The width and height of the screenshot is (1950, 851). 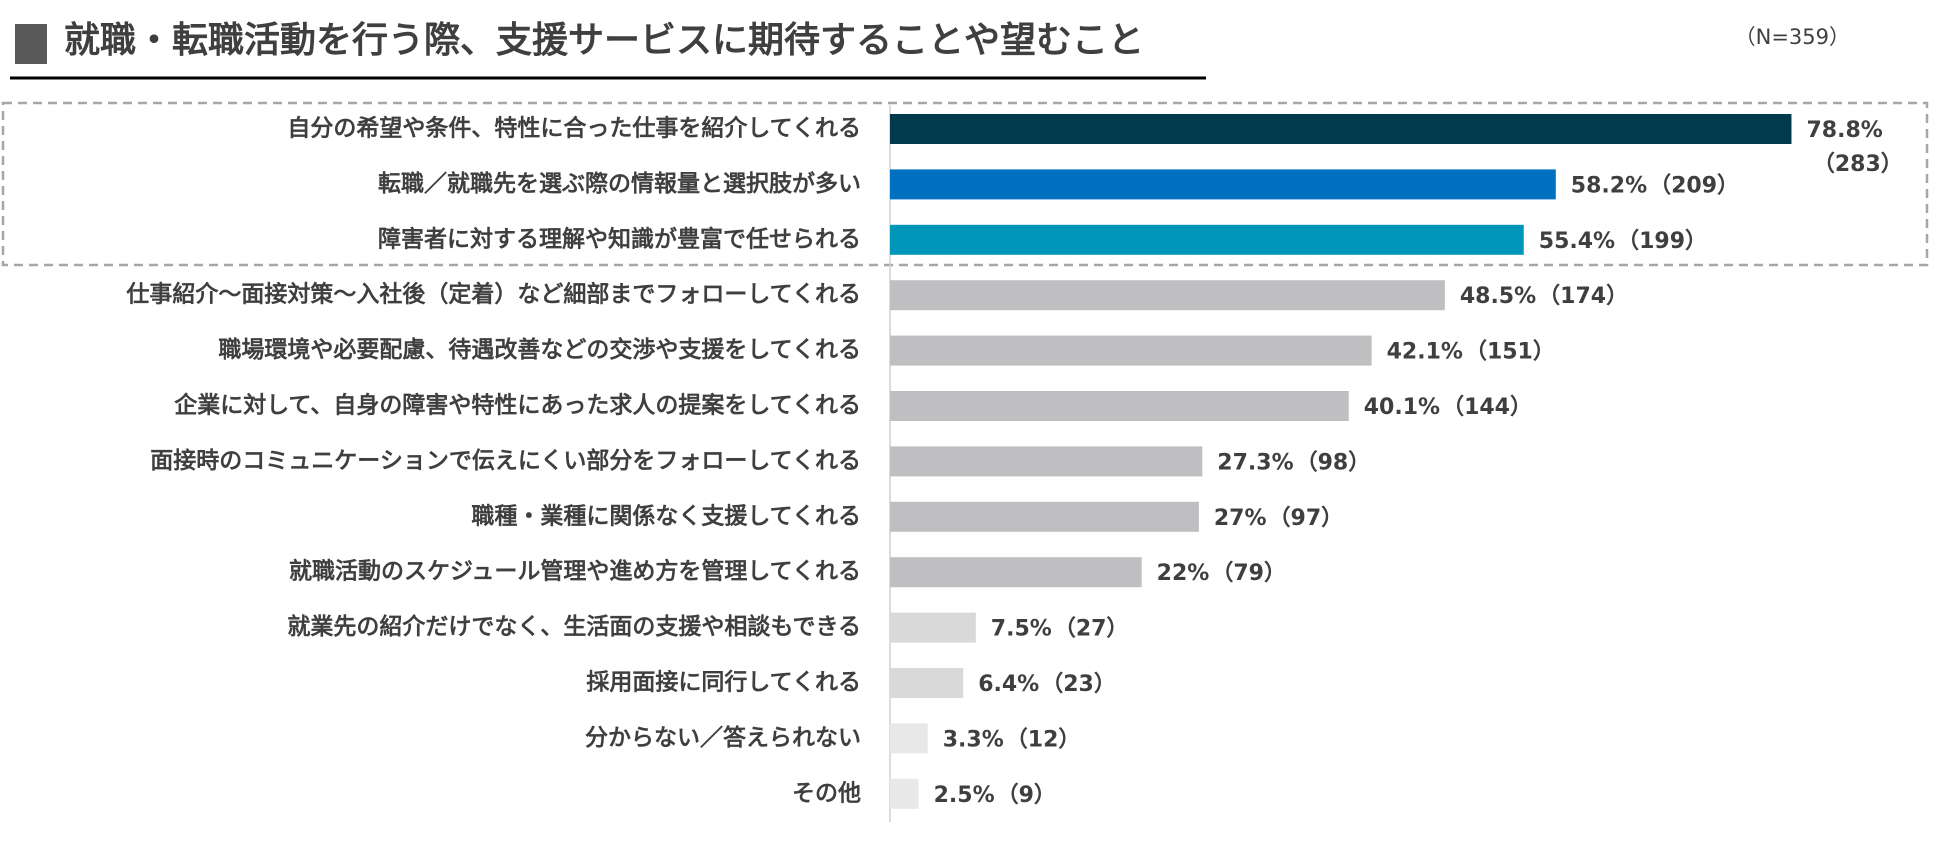 I want to click on category-label: 仕事紹介～面接対策～入社後（定着）など細部までフォローしてくれる, so click(x=493, y=294).